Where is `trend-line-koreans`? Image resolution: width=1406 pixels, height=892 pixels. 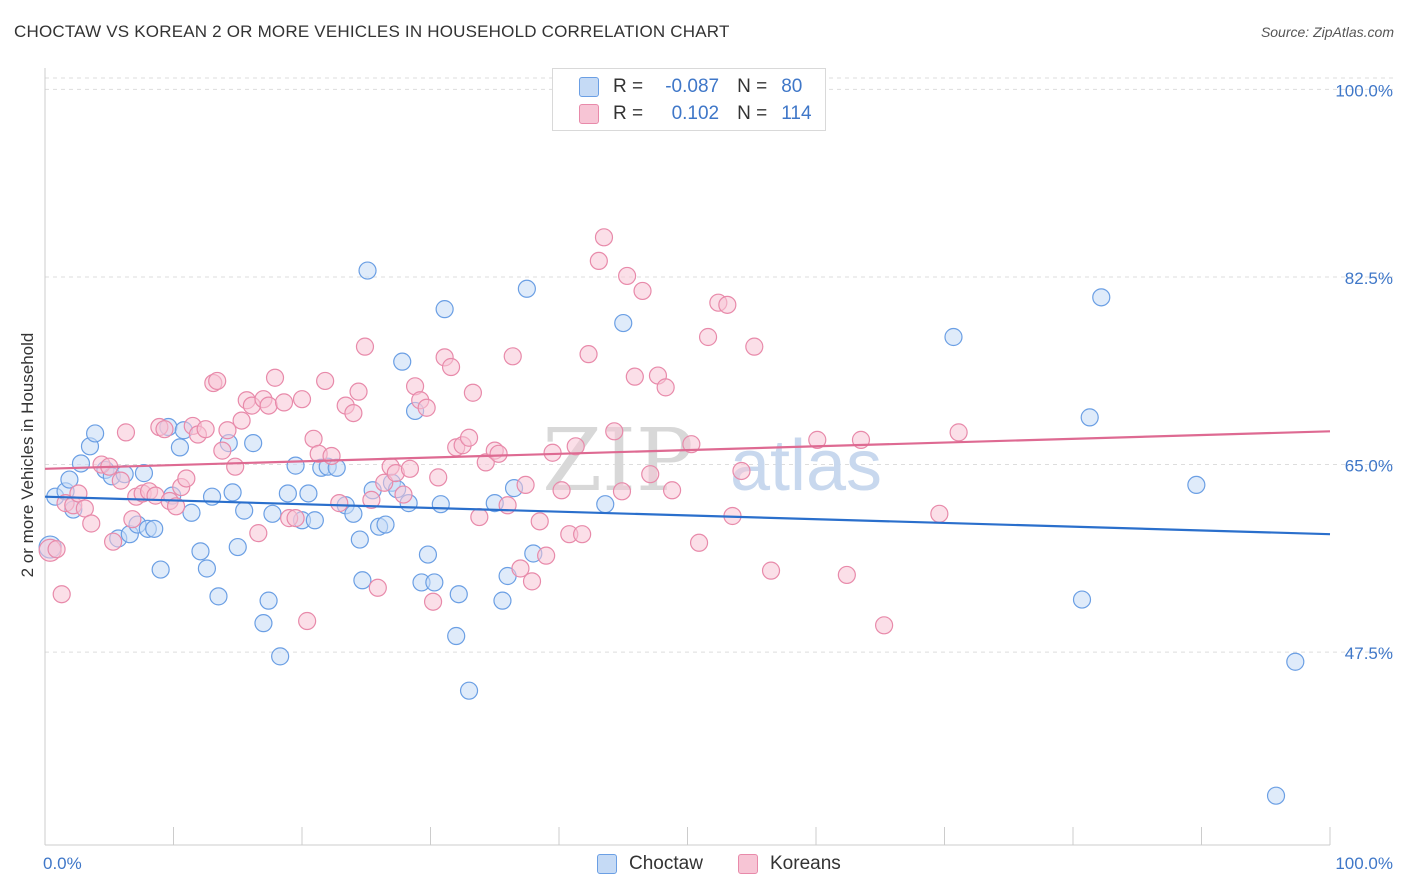
trend-line-koreans is located at coordinates (687, 450).